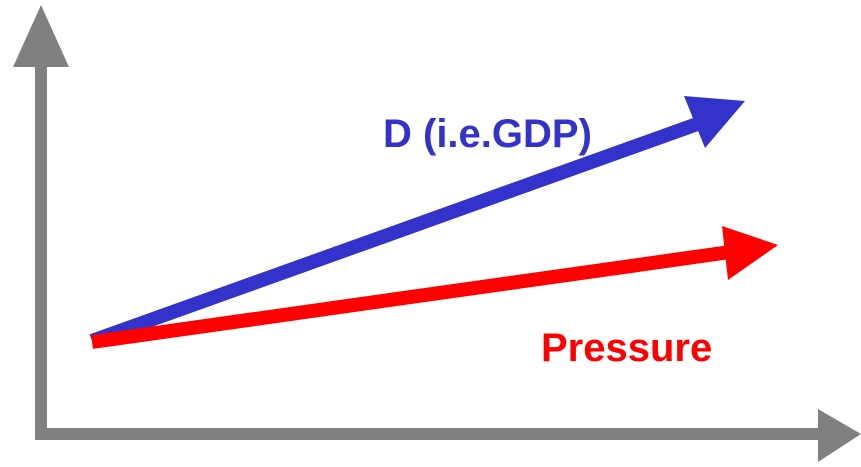 Image resolution: width=861 pixels, height=467 pixels. I want to click on x-axis, so click(448, 435).